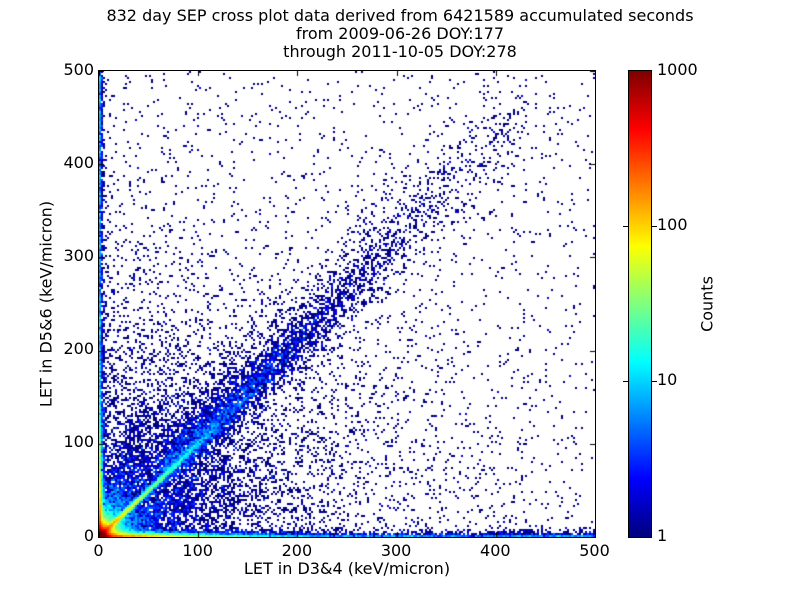 This screenshot has width=800, height=600. I want to click on x-tick-label: 0, so click(98, 550).